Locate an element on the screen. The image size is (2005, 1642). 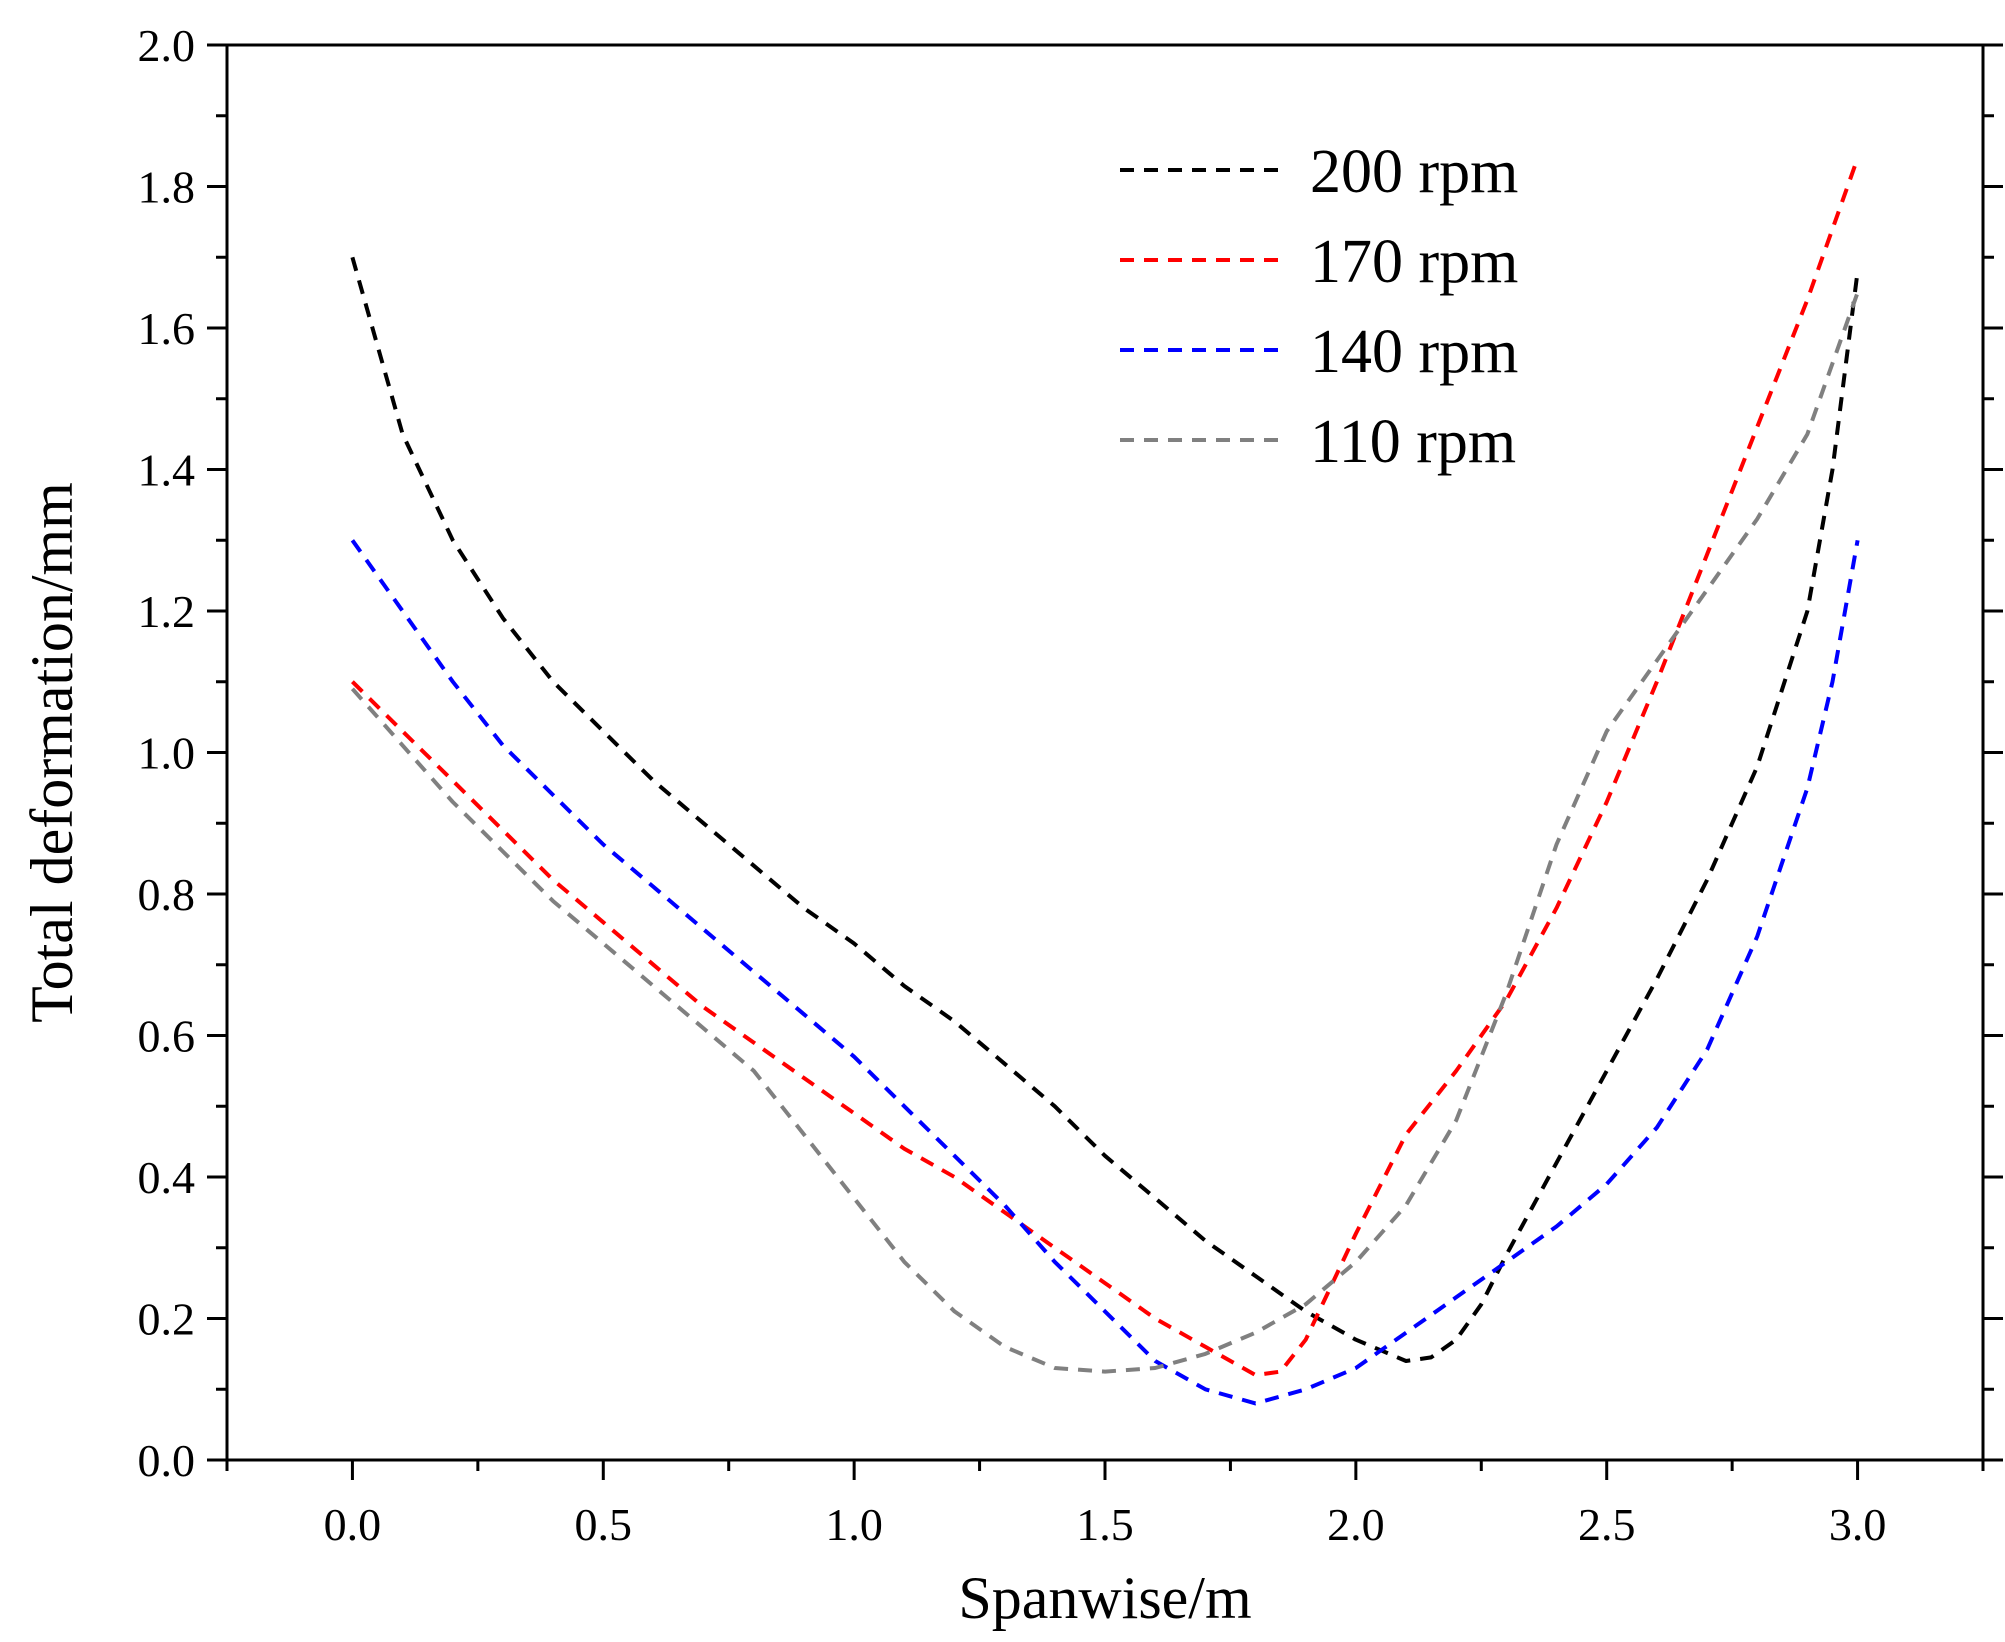
y-tick-label: 2.0 is located at coordinates (167, 45).